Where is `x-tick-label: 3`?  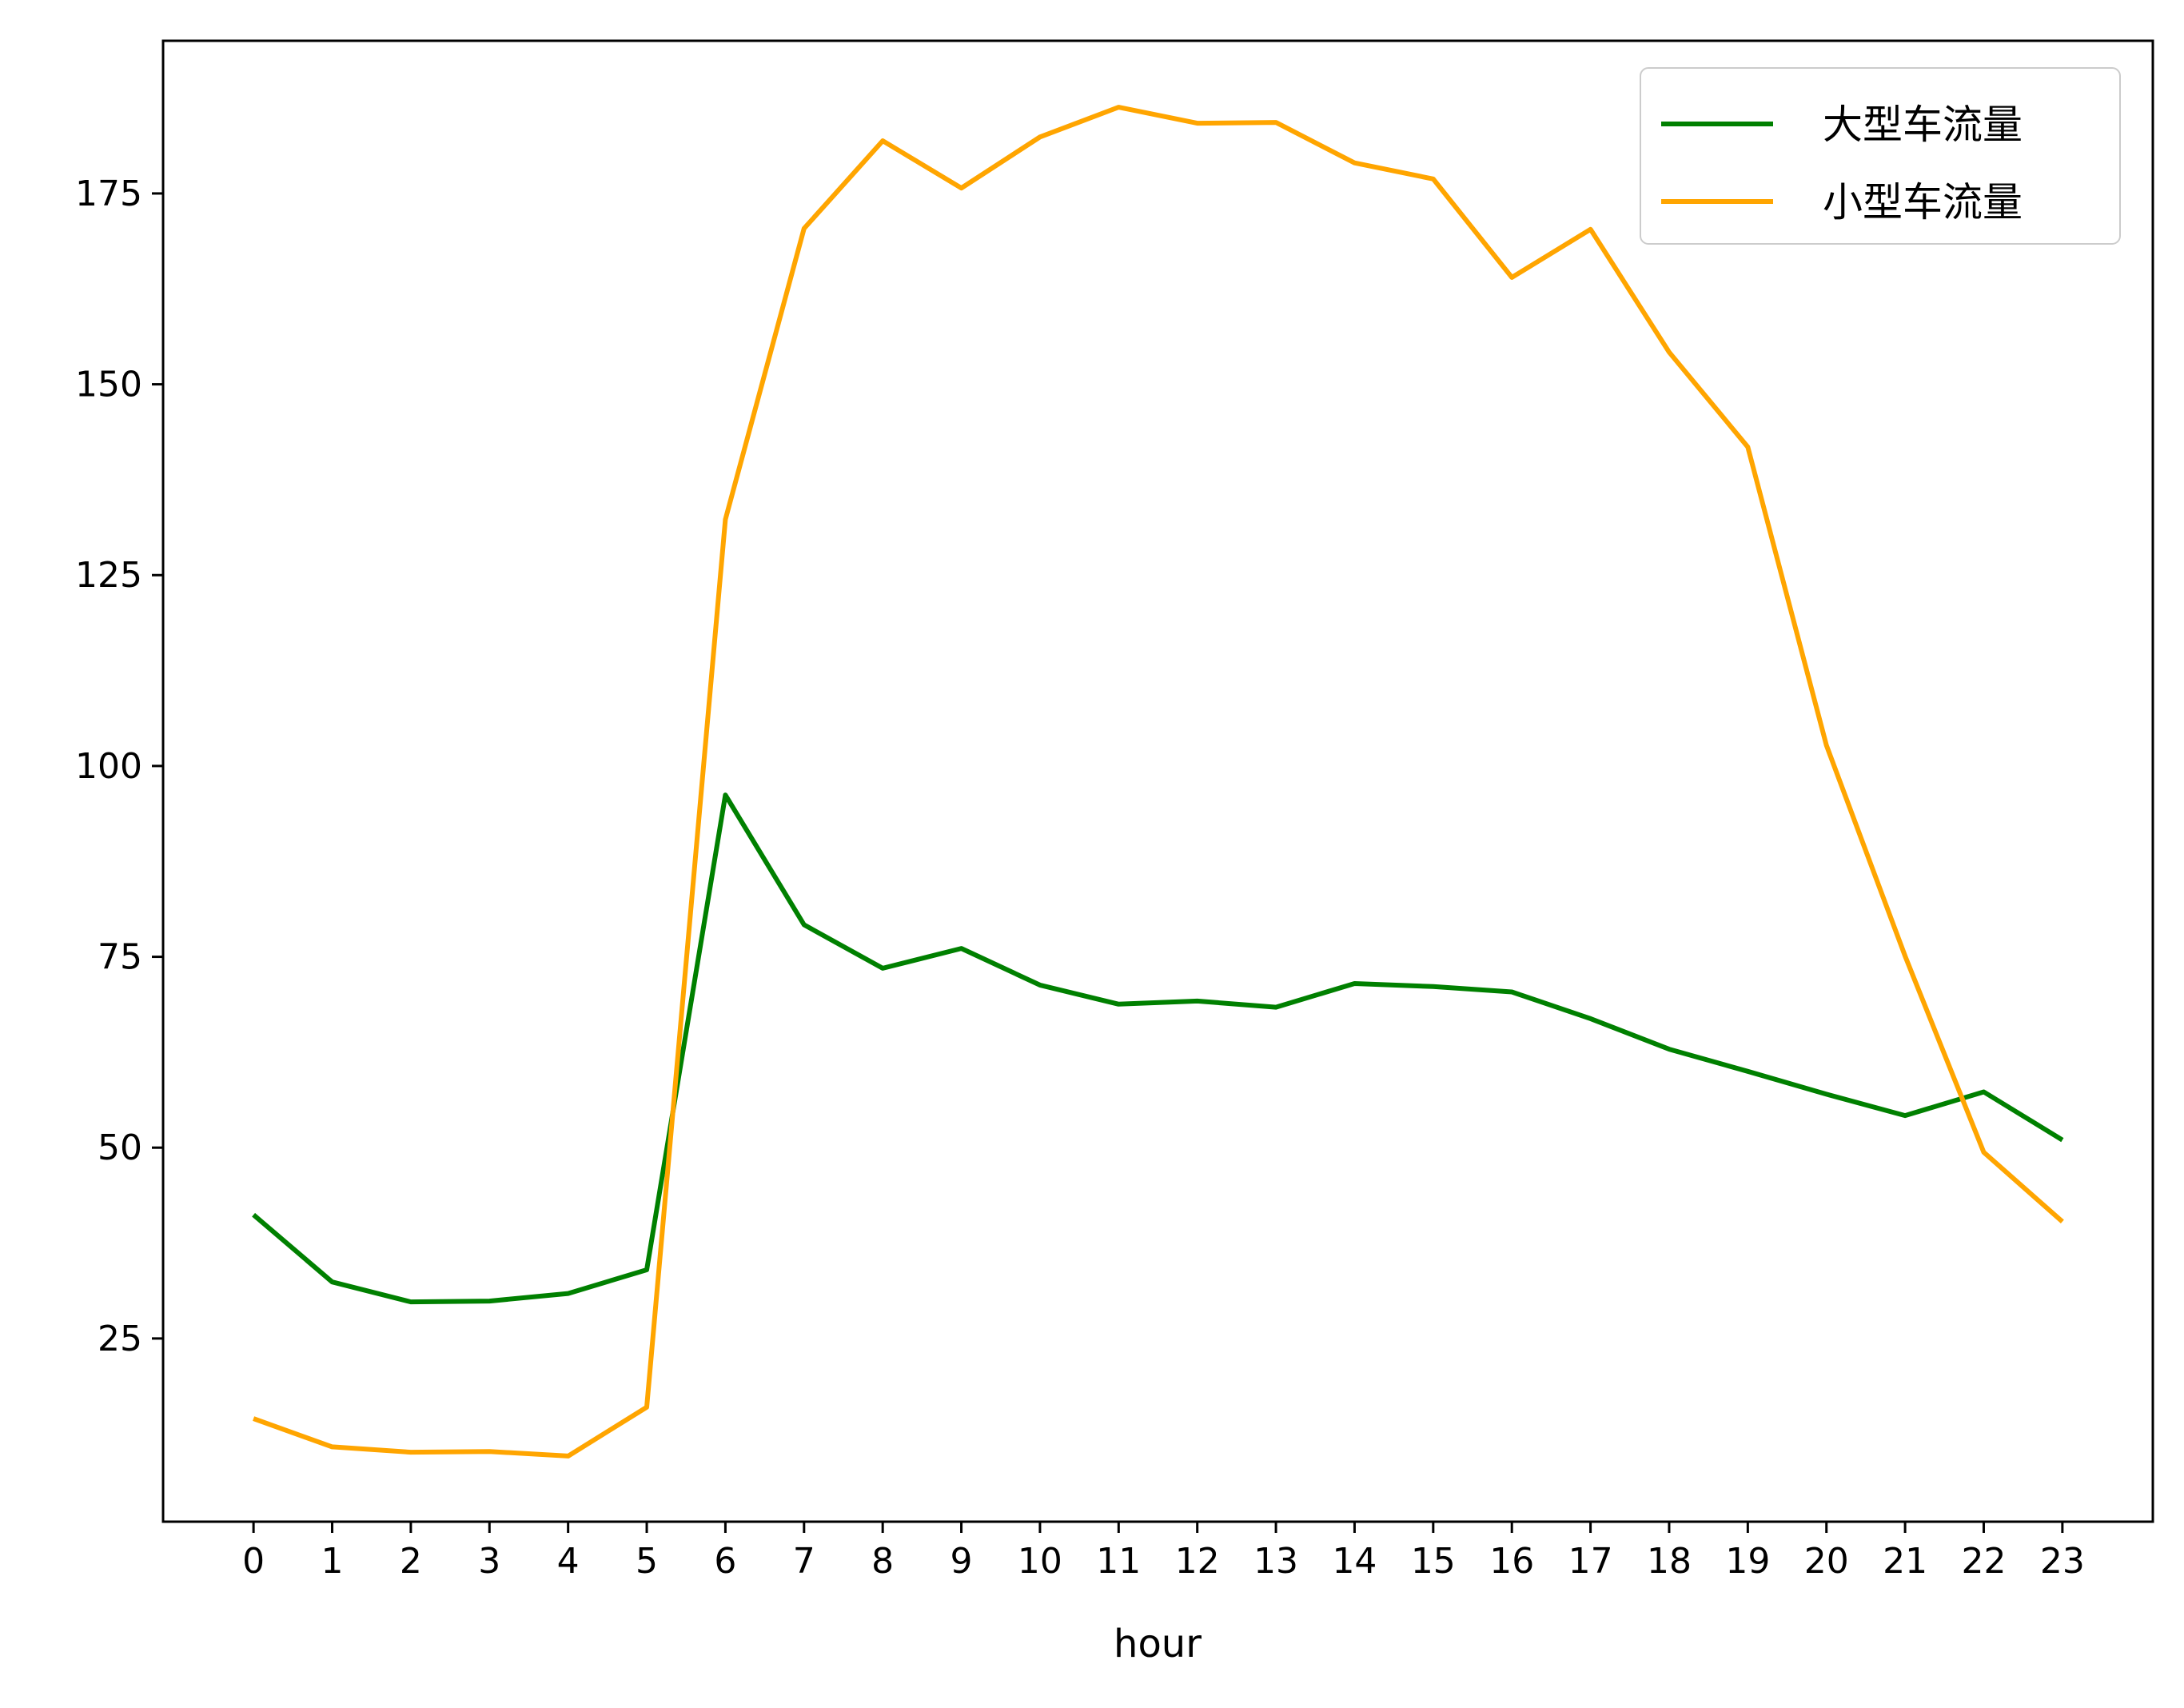
x-tick-label: 3 is located at coordinates (489, 1561).